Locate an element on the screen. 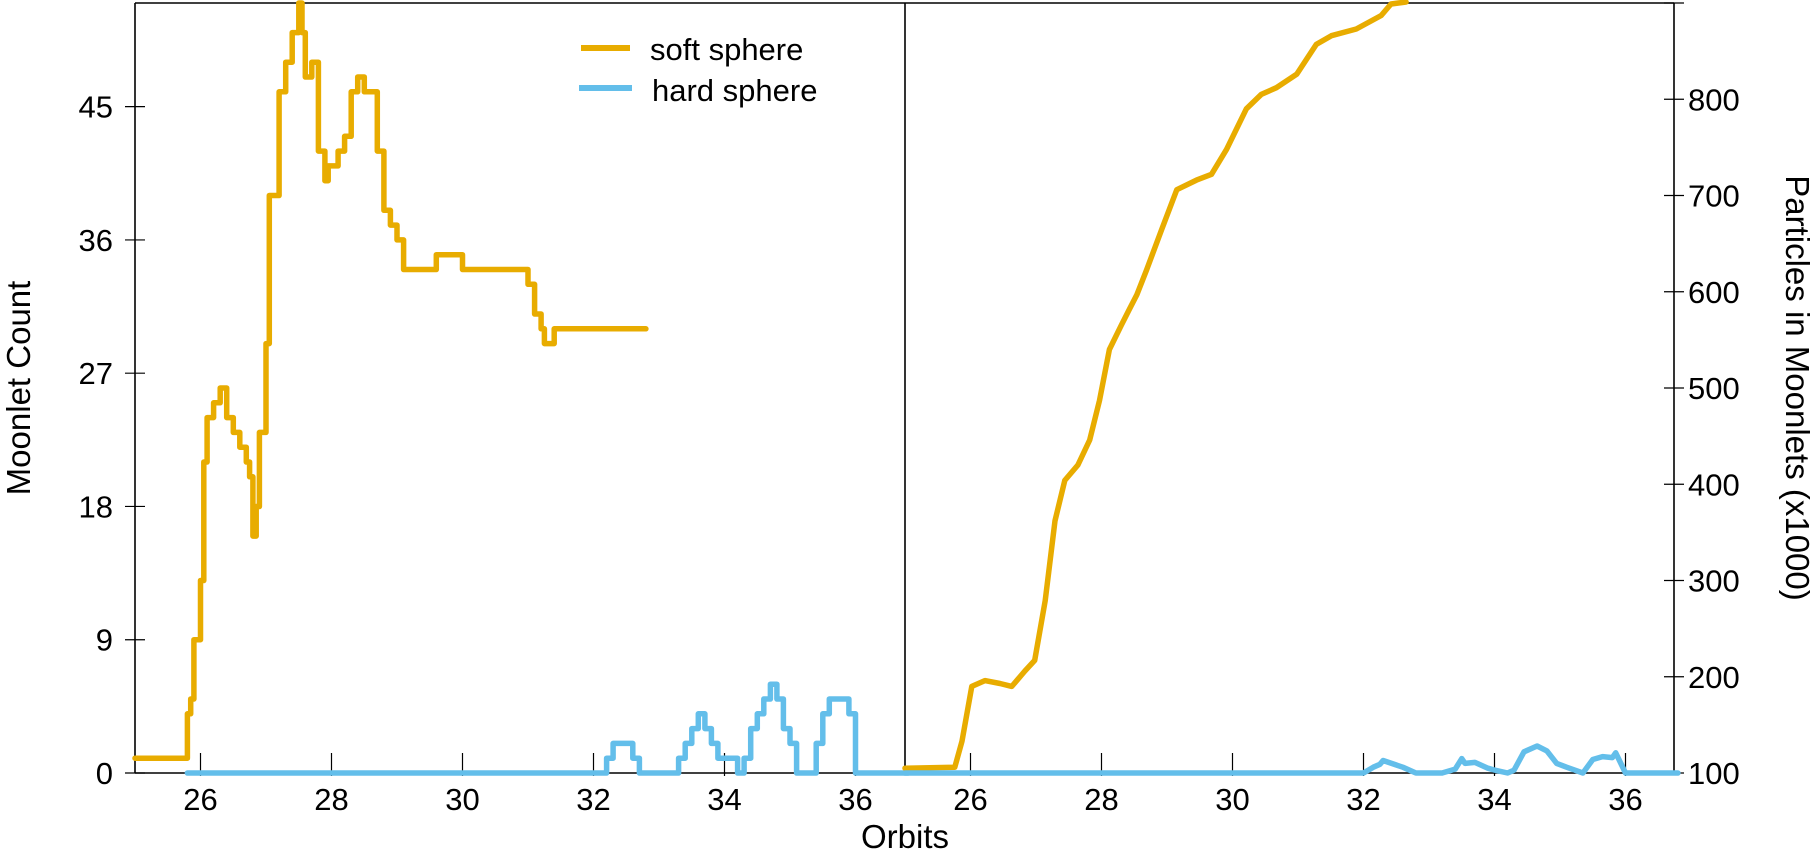 This screenshot has width=1817, height=854. y-tick-label: 0 is located at coordinates (104, 773).